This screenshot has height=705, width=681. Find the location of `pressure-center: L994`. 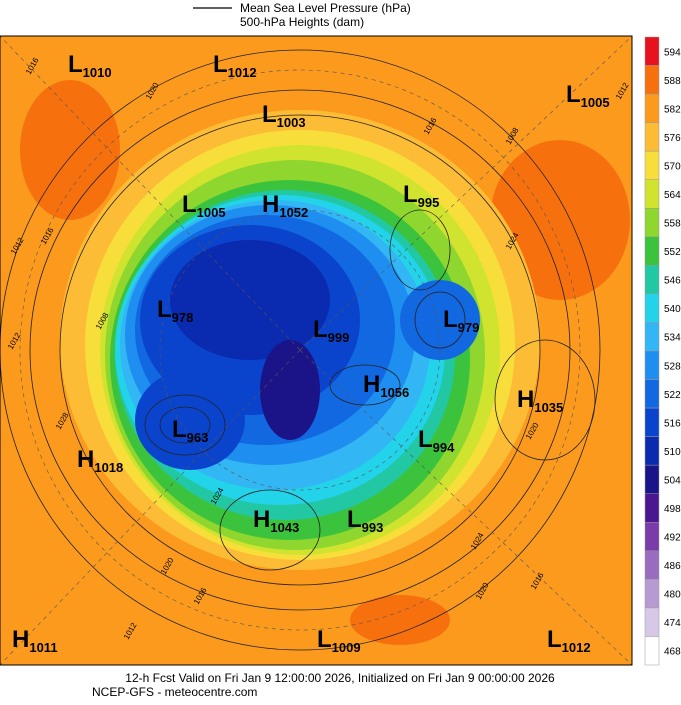

pressure-center: L994 is located at coordinates (436, 440).